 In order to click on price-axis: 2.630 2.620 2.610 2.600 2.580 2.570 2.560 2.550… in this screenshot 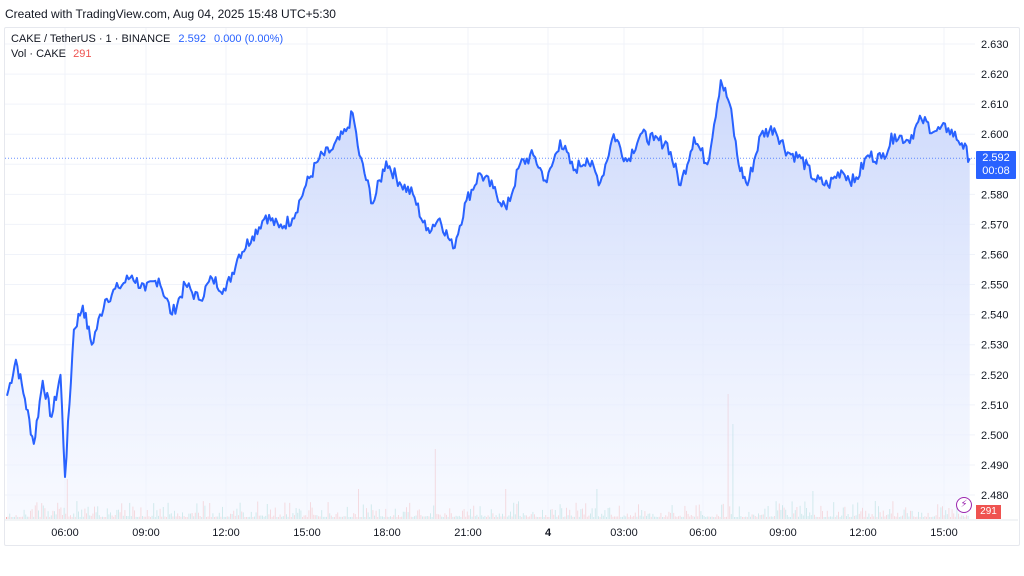, I will do `click(995, 270)`.